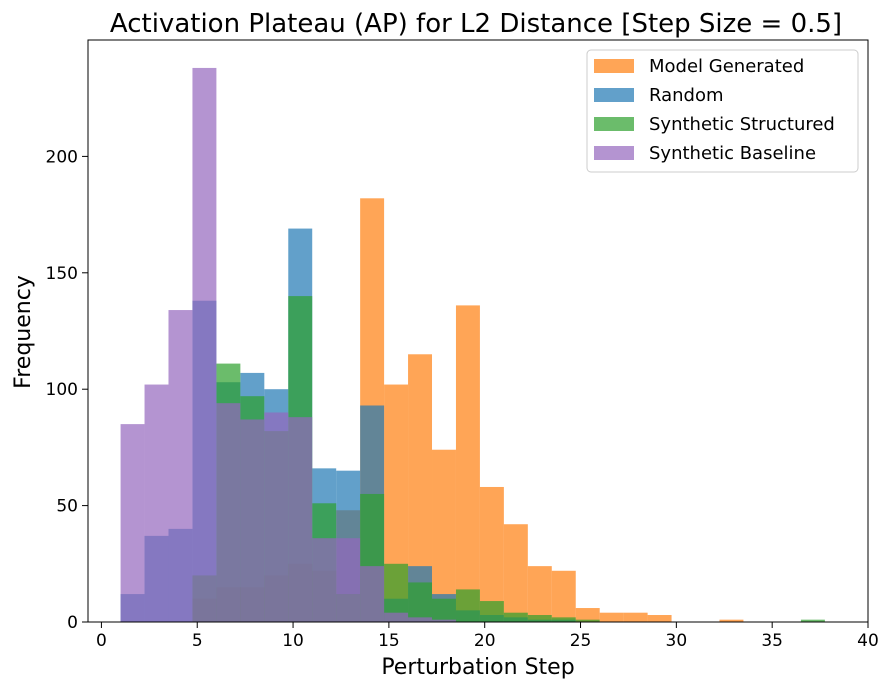 The height and width of the screenshot is (690, 889). Describe the element at coordinates (67, 507) in the screenshot. I see `y-tick-label: 50` at that location.